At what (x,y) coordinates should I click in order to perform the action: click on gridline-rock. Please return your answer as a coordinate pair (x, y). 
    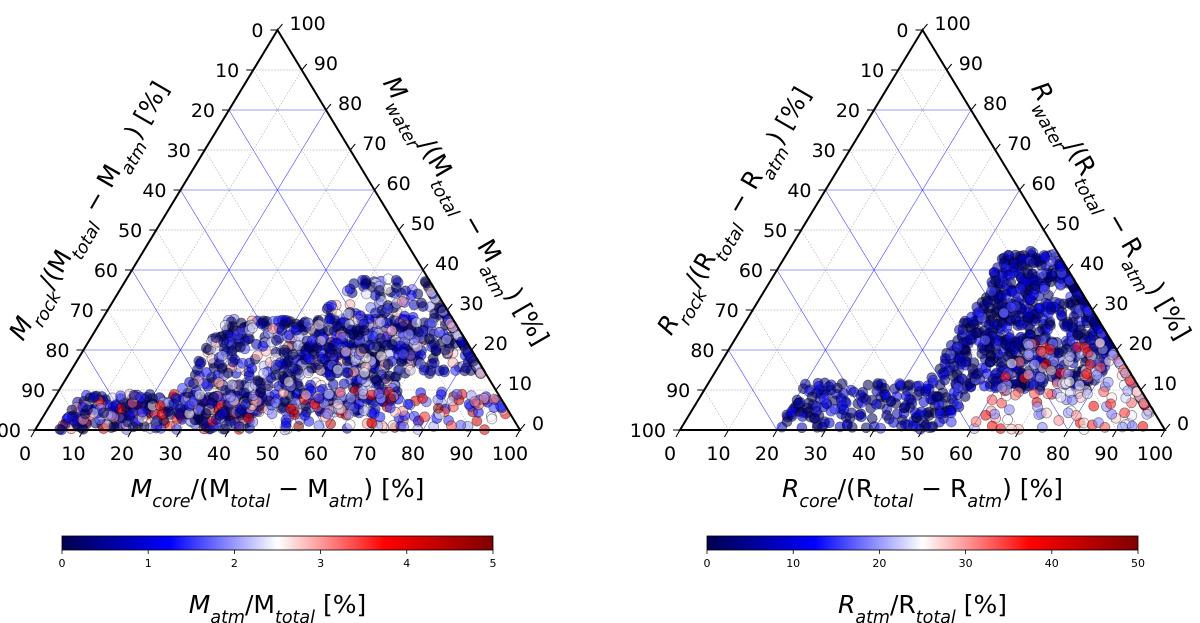
    Looking at the image, I should click on (144, 370).